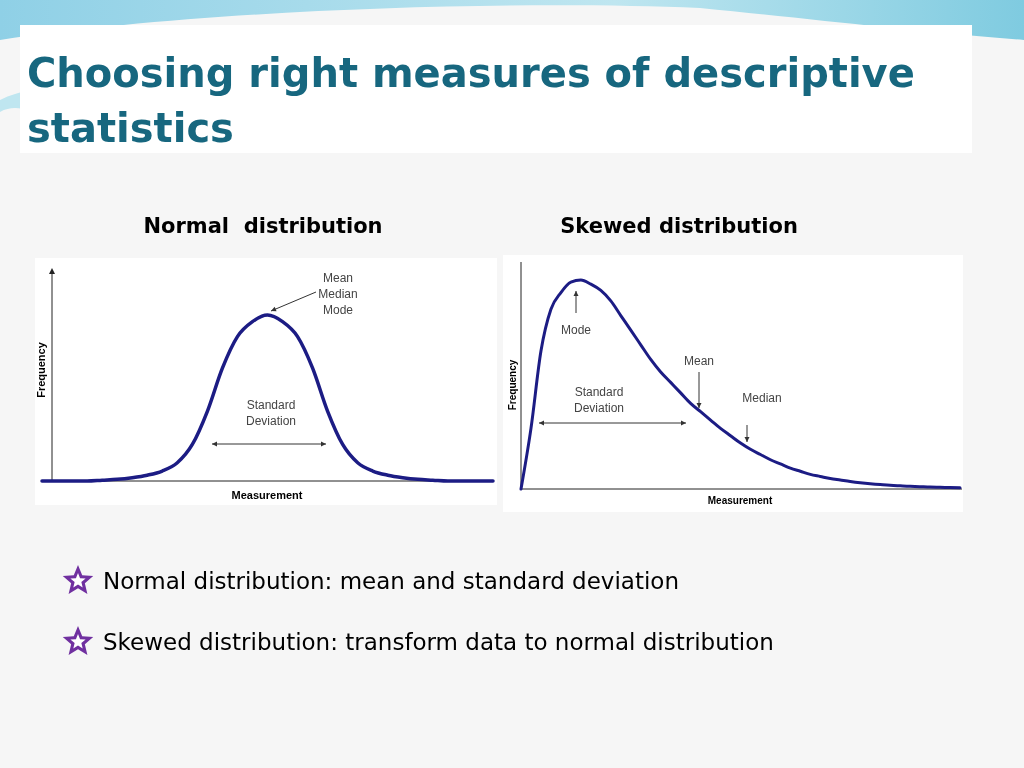 The width and height of the screenshot is (1024, 768). Describe the element at coordinates (762, 398) in the screenshot. I see `annotation: Median` at that location.